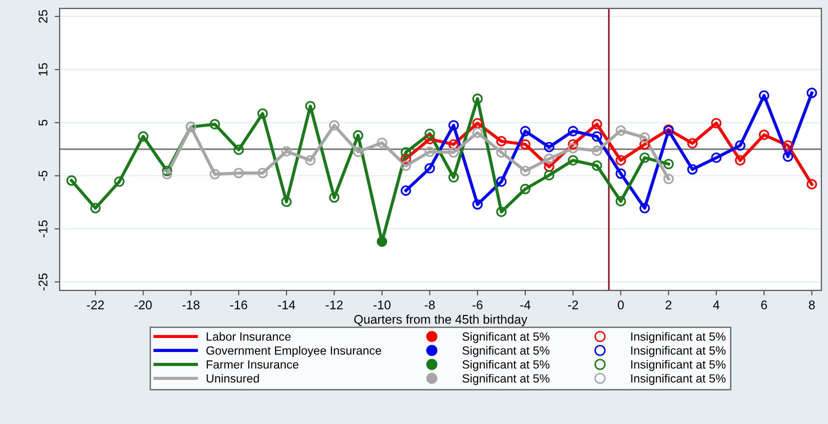 The width and height of the screenshot is (828, 424). I want to click on x-tick-label: -8, so click(429, 305).